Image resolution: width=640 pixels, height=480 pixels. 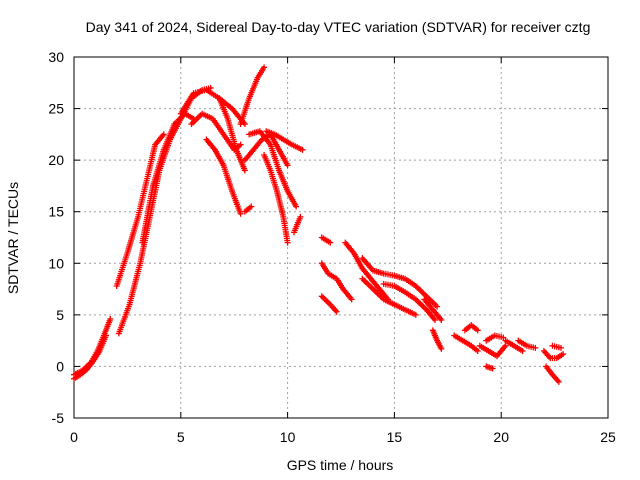 I want to click on x-tick-label: 10, so click(x=288, y=437).